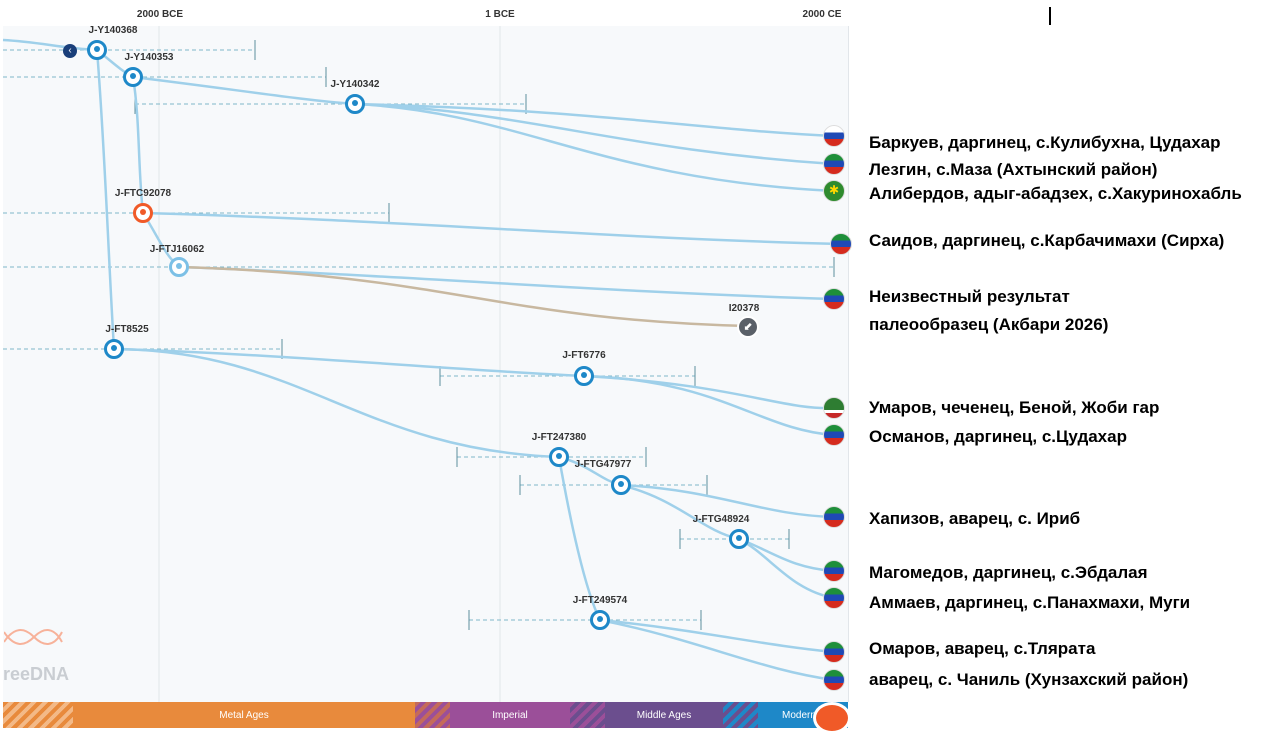 This screenshot has width=1280, height=734. I want to click on leaf-label: палеообразец (Акбари 2026), so click(989, 324).